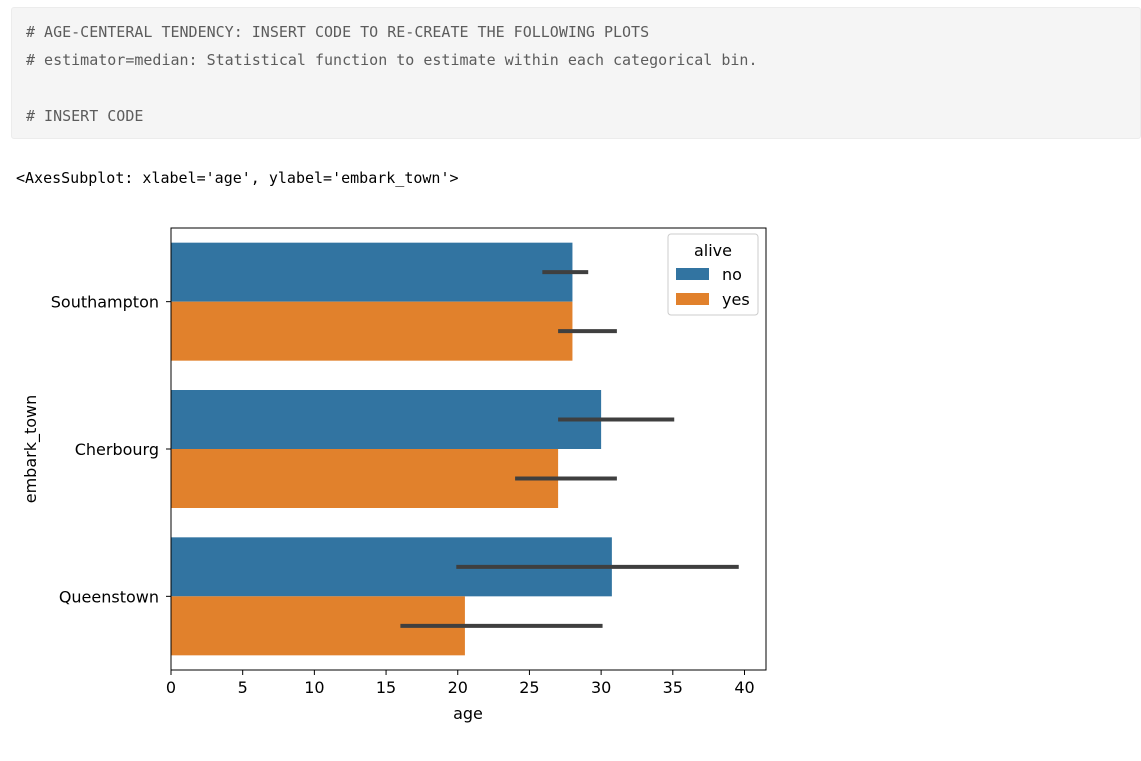 The image size is (1141, 761). I want to click on y-tick-label: Queenstown, so click(109, 596).